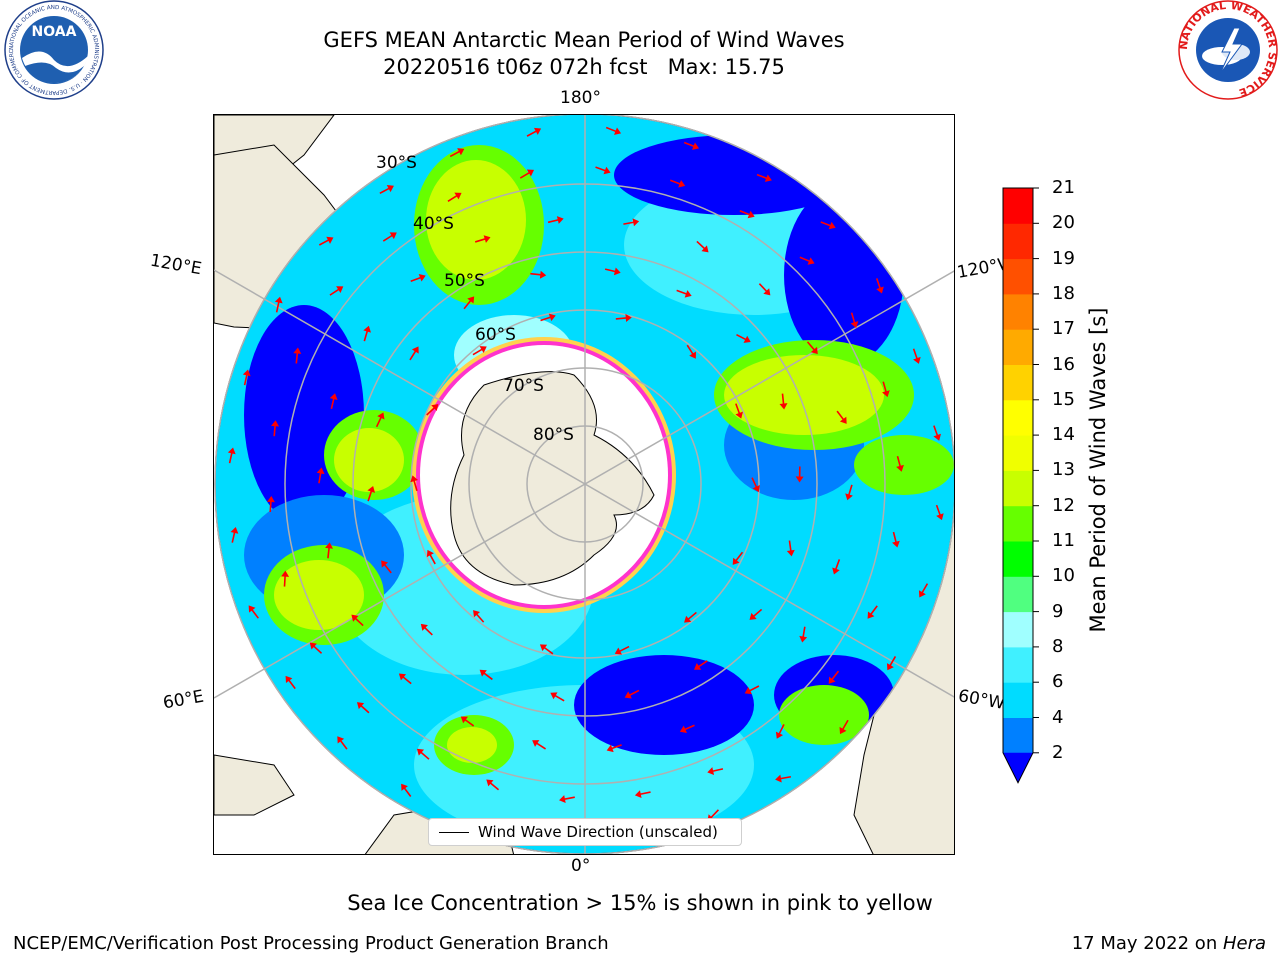 The width and height of the screenshot is (1280, 960). Describe the element at coordinates (176, 265) in the screenshot. I see `lon-label-upper-left: 120°E` at that location.